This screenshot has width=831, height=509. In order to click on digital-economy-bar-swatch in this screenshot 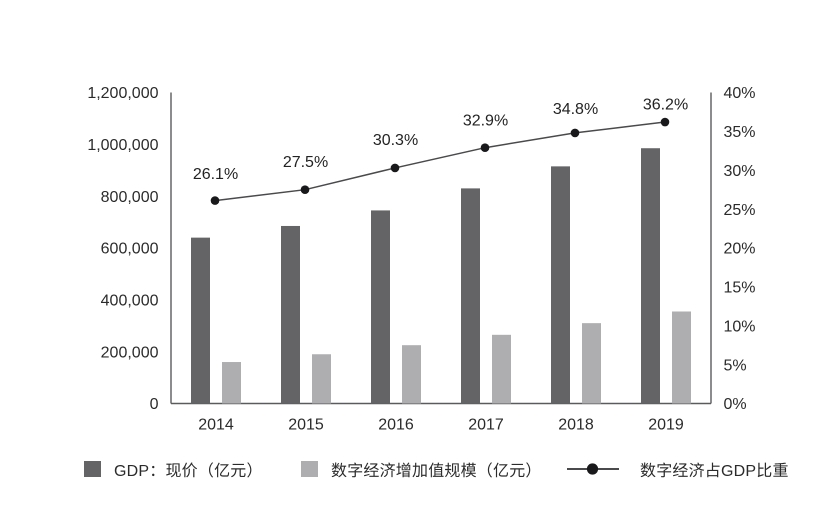, I will do `click(309, 469)`.